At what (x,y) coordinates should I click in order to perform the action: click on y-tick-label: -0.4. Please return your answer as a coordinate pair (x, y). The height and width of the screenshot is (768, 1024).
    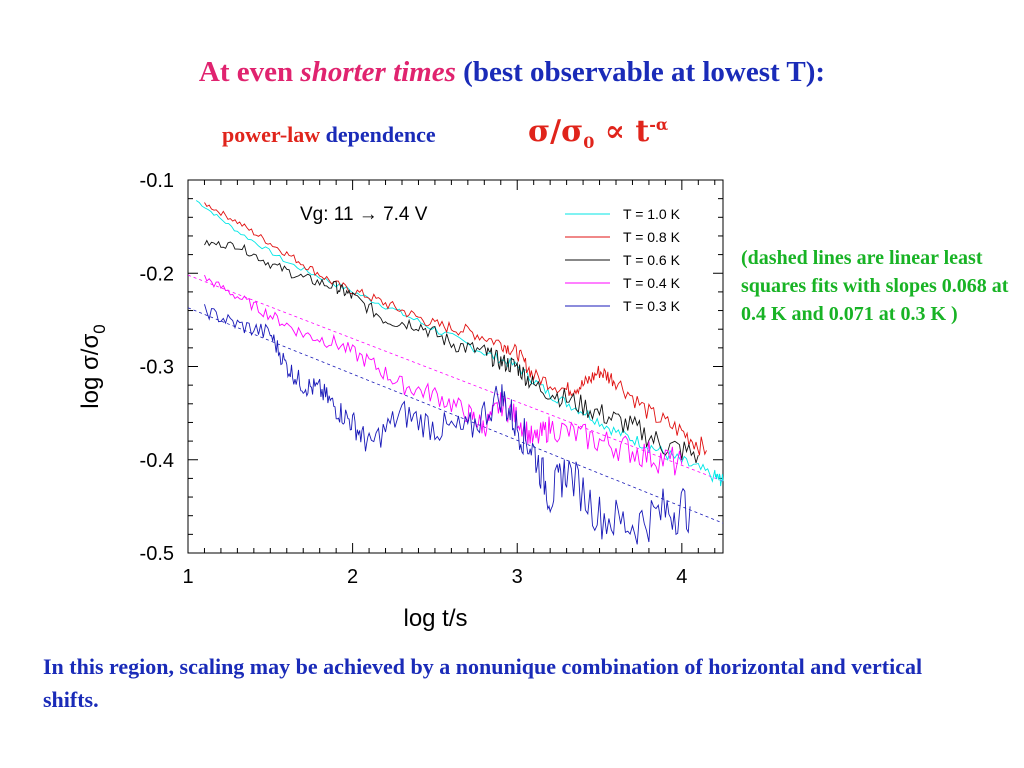
    Looking at the image, I should click on (157, 461).